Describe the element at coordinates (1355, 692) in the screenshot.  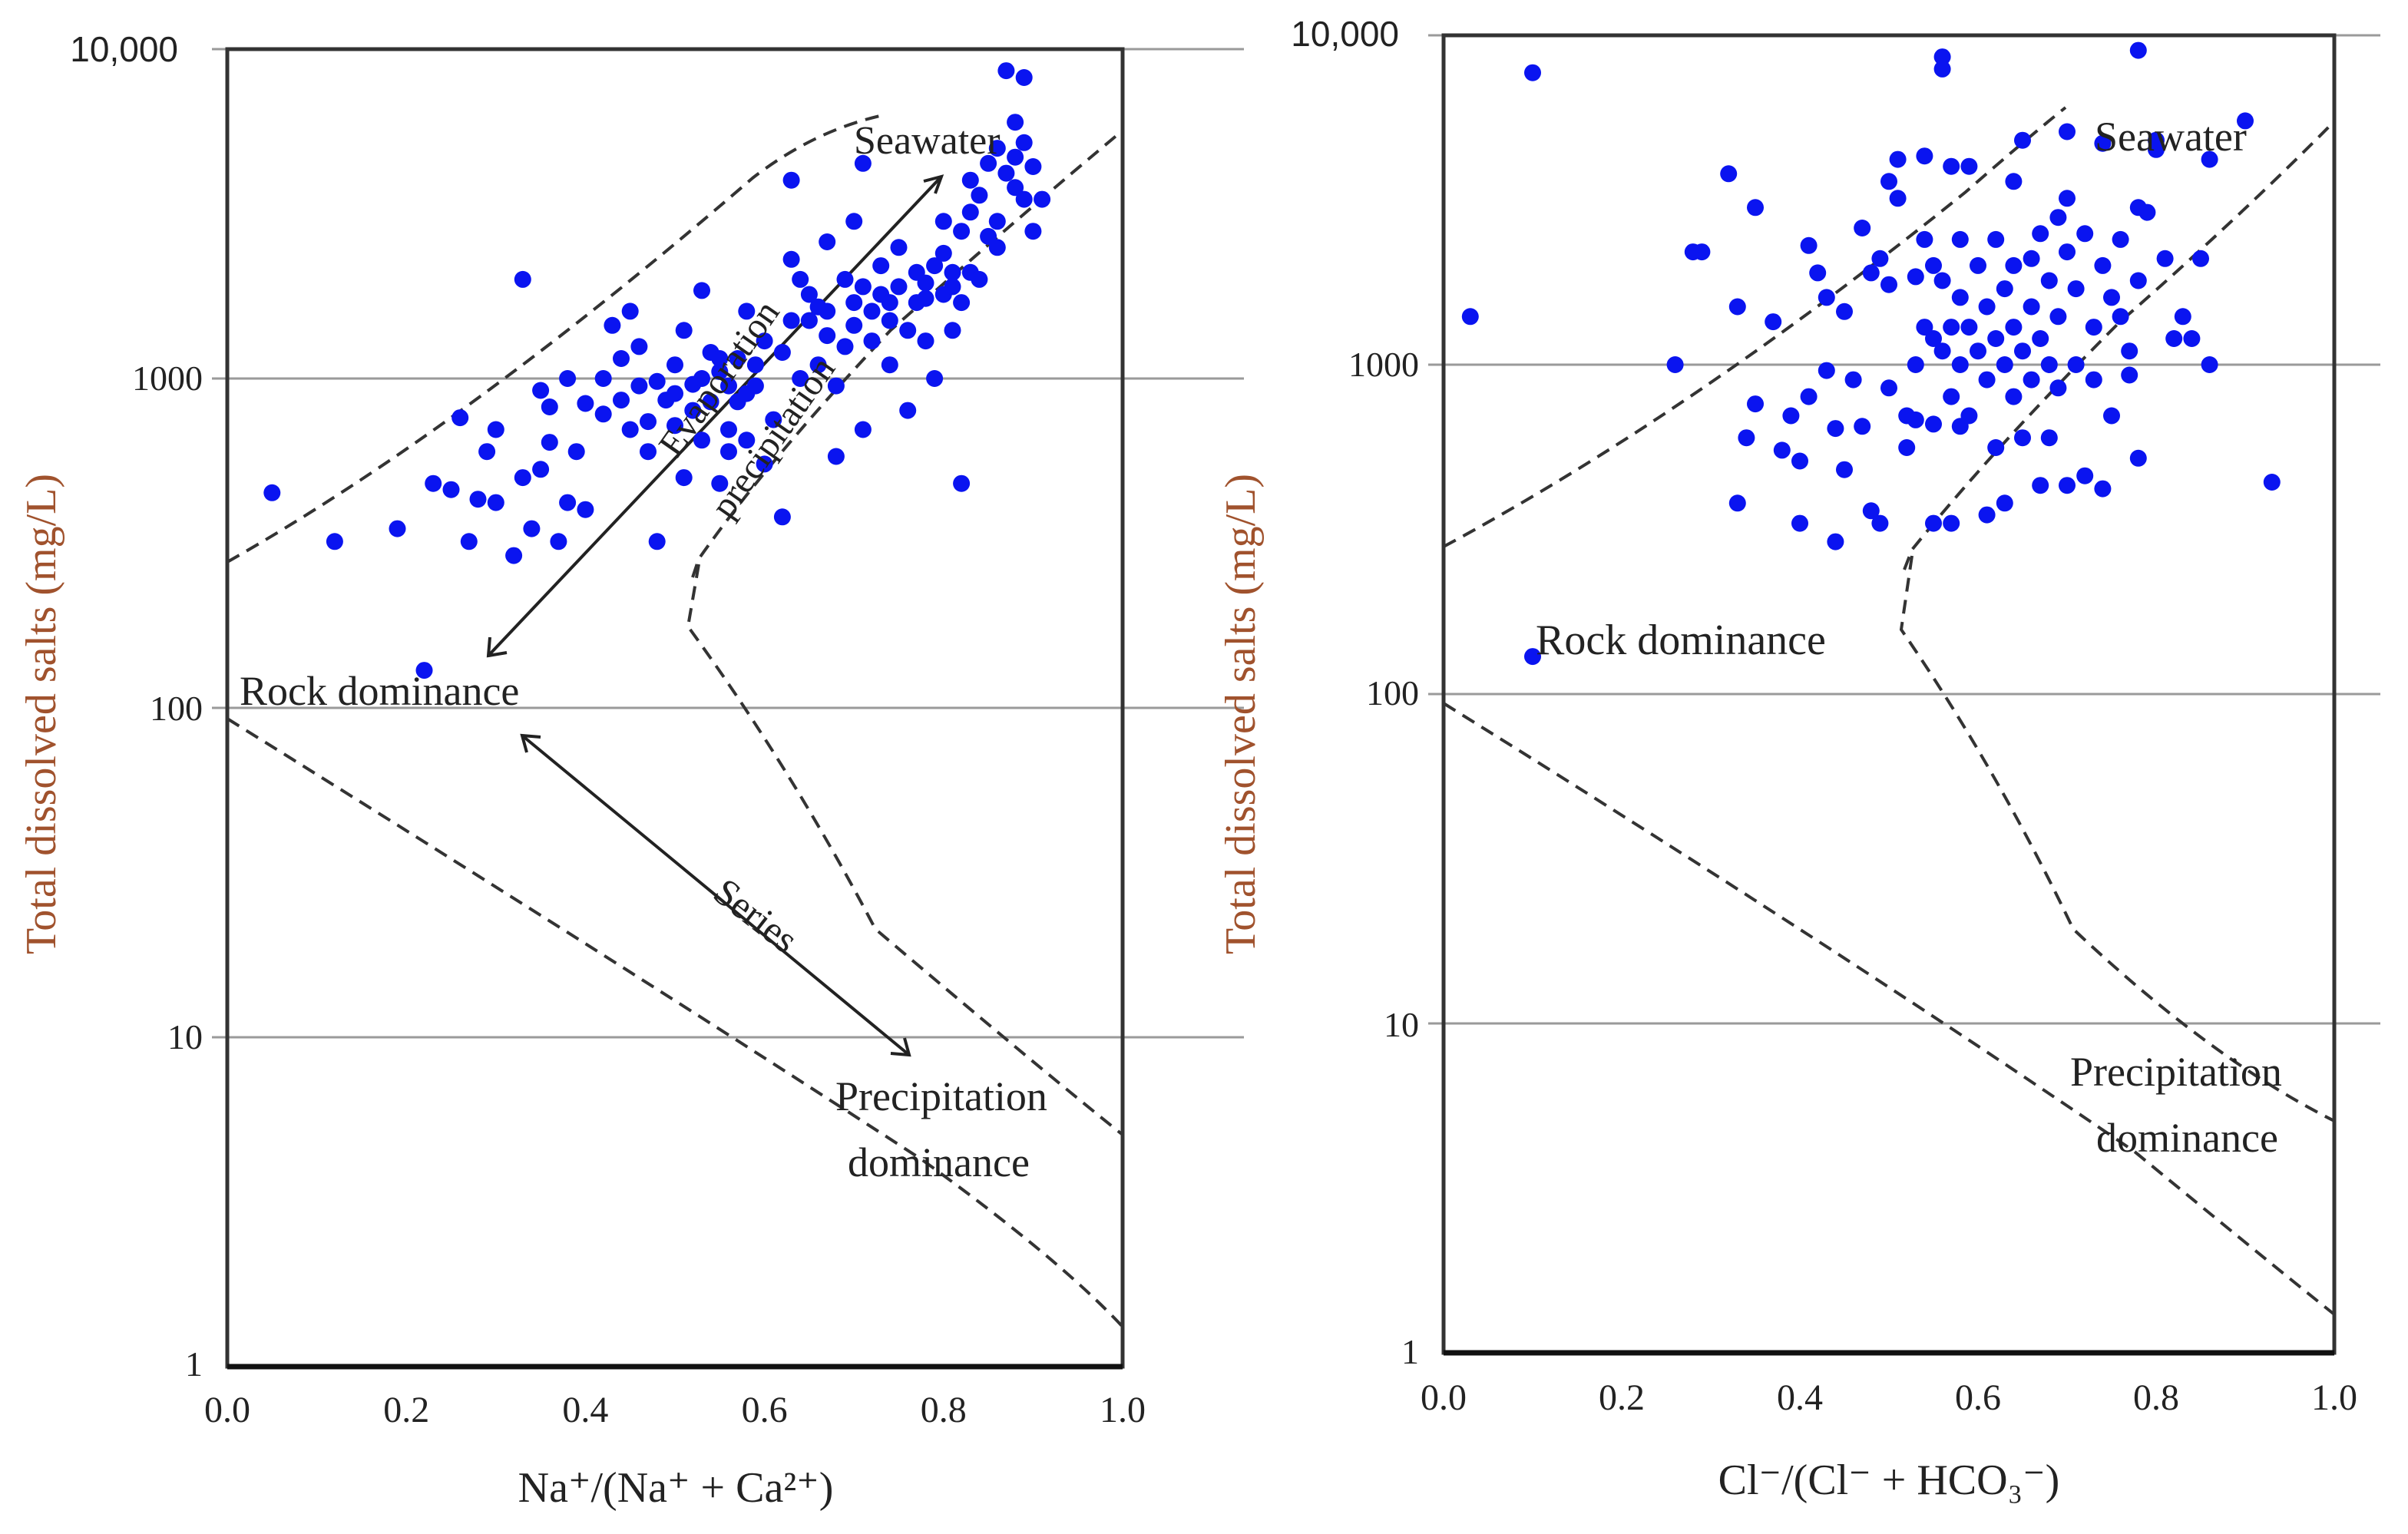
I see `y-tick-labels-right: 10,000 1000 100 10 1` at that location.